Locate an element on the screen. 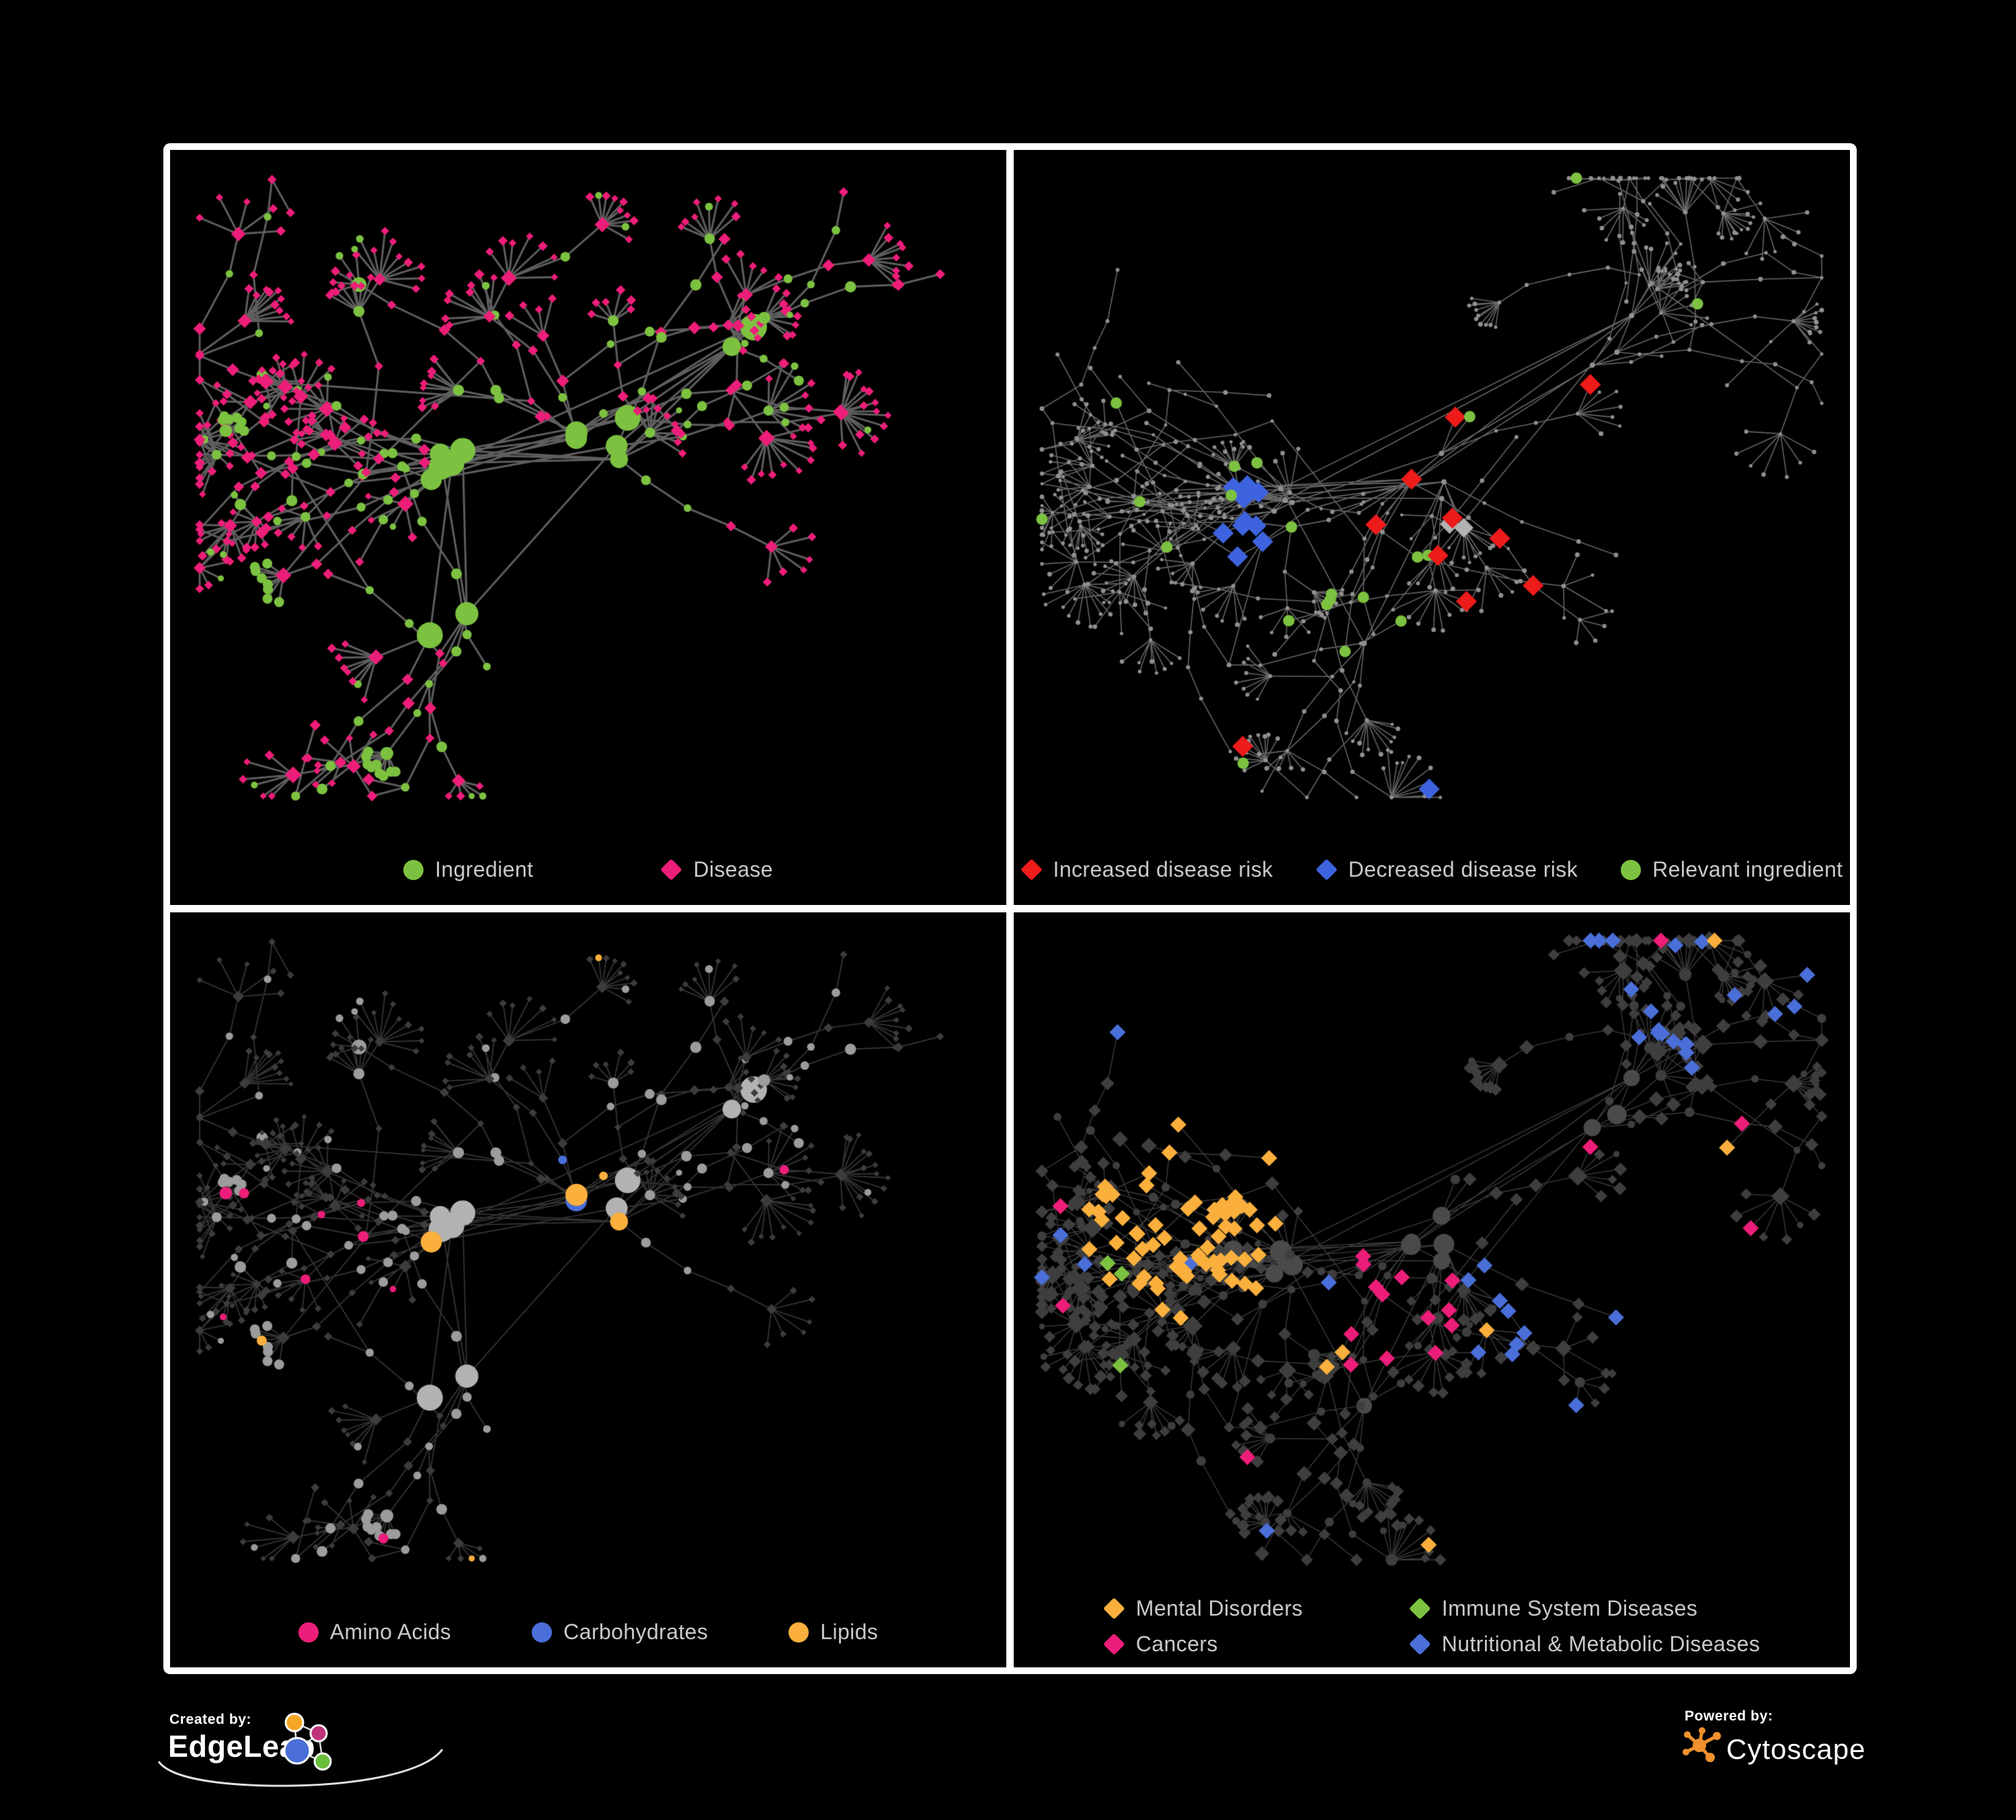 The image size is (2016, 1820). legend-item-relevant-ingredient: Relevant ingredient is located at coordinates (1732, 869).